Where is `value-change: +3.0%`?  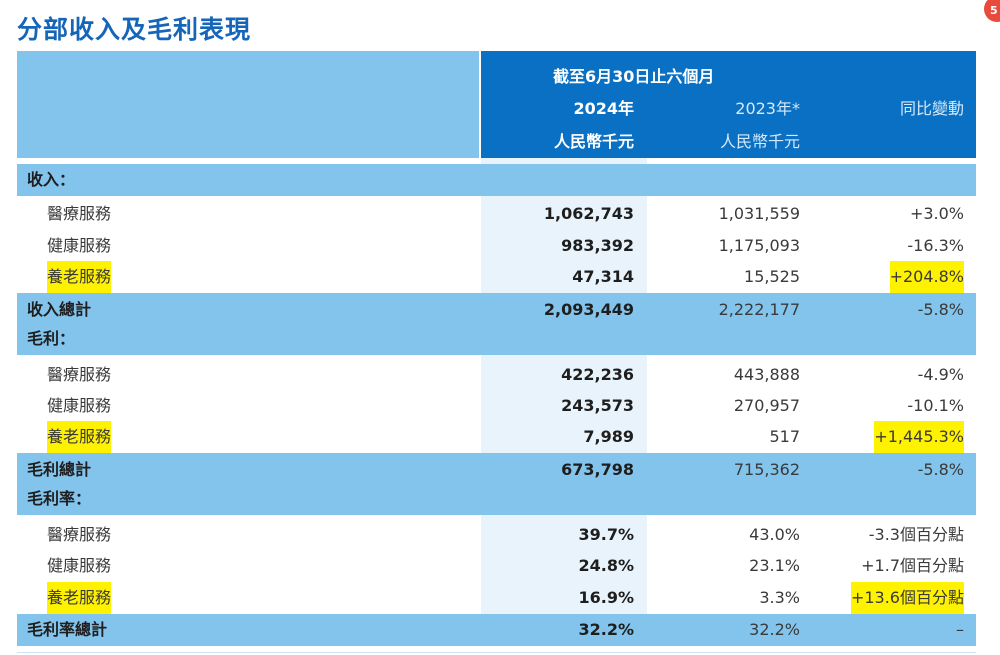
value-change: +3.0% is located at coordinates (936, 213).